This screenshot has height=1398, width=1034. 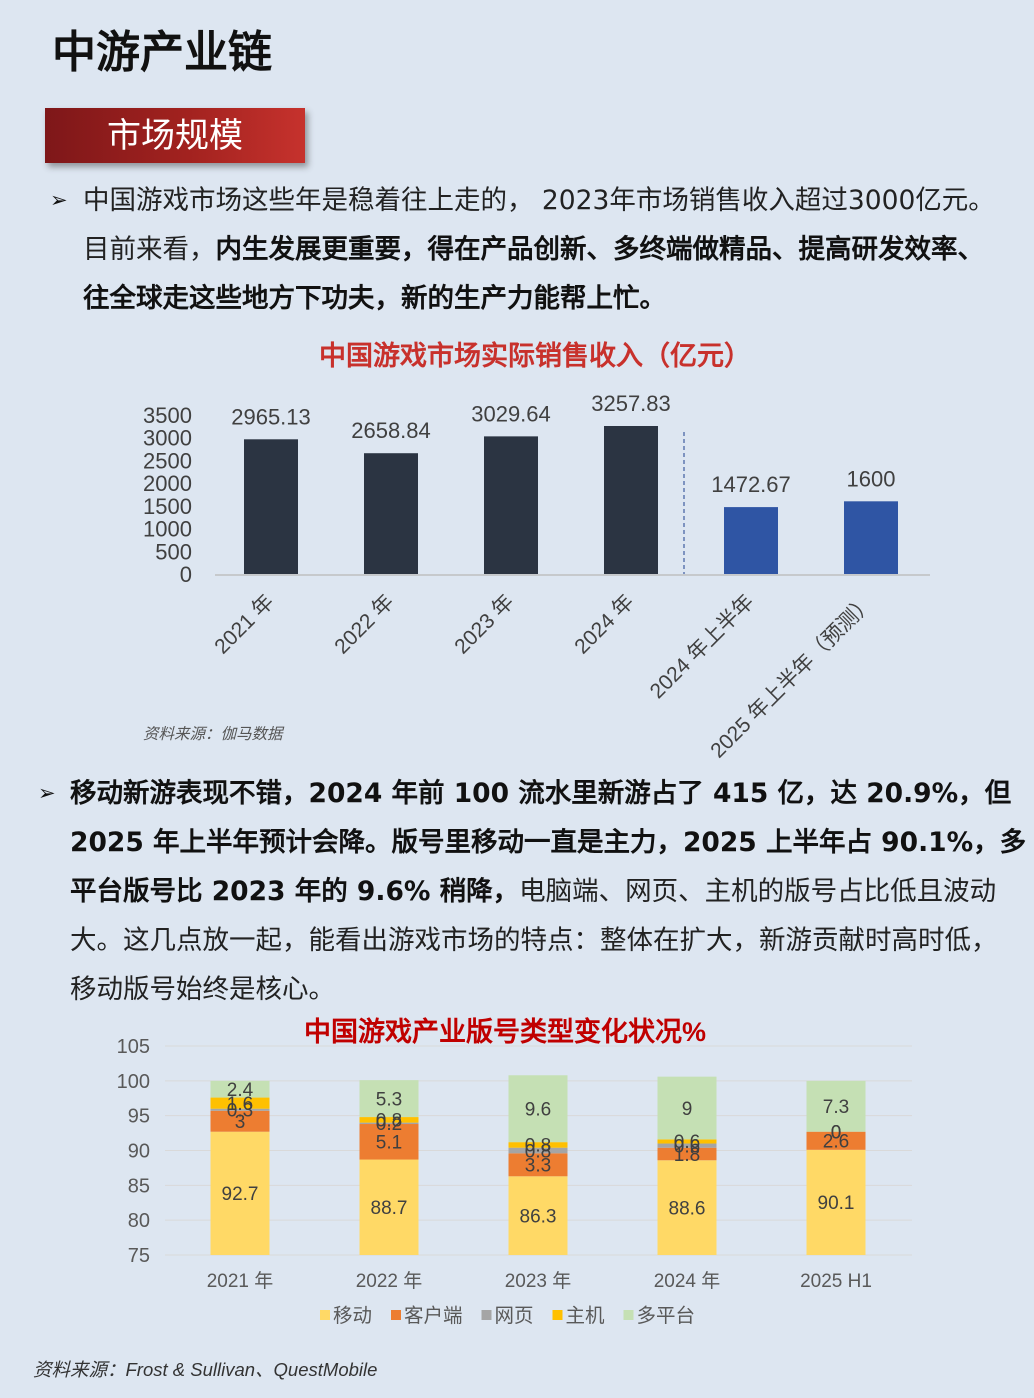 What do you see at coordinates (539, 298) in the screenshot?
I see `bullet-text-line: 往全球走这些地方下功夫，新的生产力能帮上忙。` at bounding box center [539, 298].